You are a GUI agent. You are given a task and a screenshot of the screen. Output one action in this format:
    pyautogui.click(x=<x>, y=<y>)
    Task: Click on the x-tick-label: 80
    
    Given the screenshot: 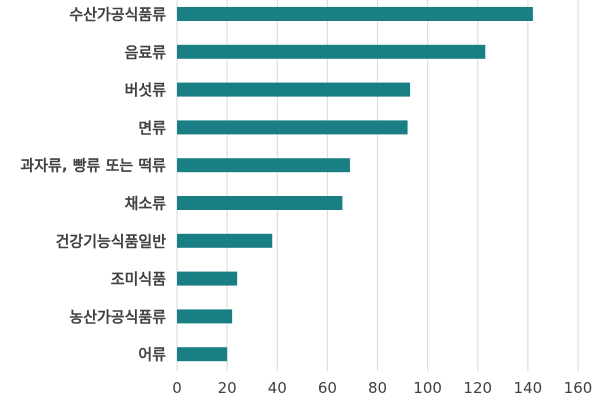 What is the action you would take?
    pyautogui.click(x=377, y=388)
    